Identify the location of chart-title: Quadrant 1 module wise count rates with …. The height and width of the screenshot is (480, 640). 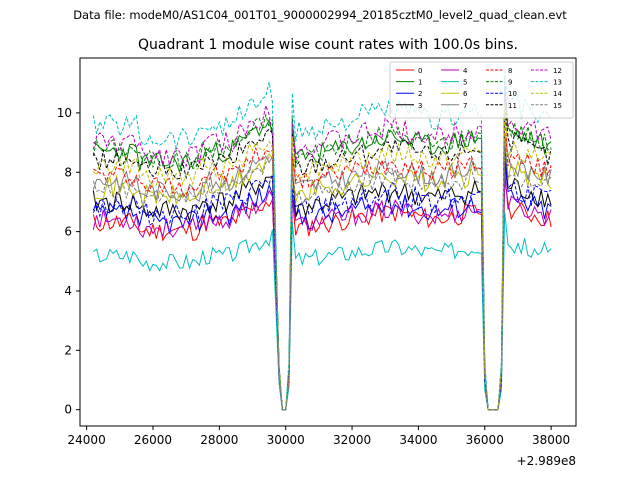
(328, 45).